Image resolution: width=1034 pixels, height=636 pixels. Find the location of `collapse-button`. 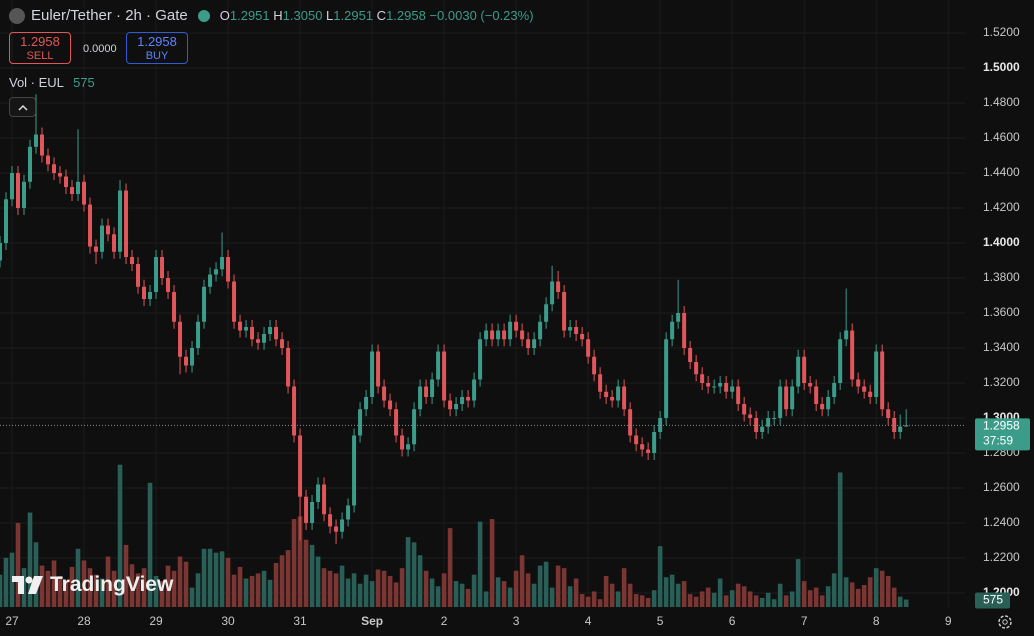

collapse-button is located at coordinates (22, 107).